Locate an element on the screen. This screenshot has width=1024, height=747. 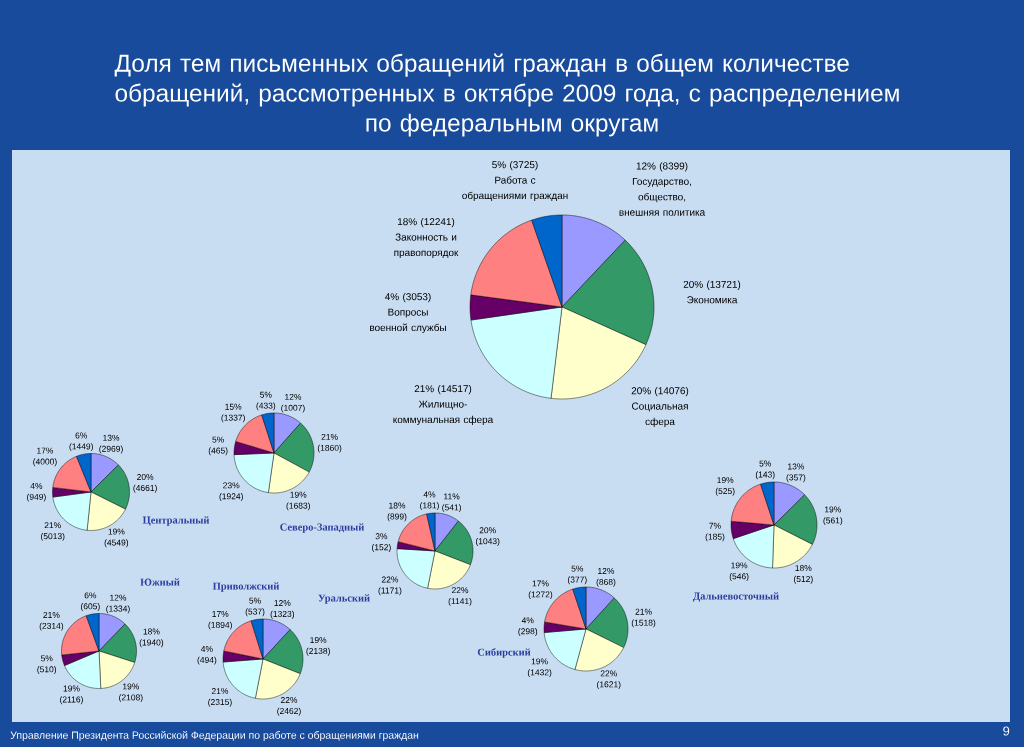
data-label: 19% (1683) is located at coordinates (298, 501).